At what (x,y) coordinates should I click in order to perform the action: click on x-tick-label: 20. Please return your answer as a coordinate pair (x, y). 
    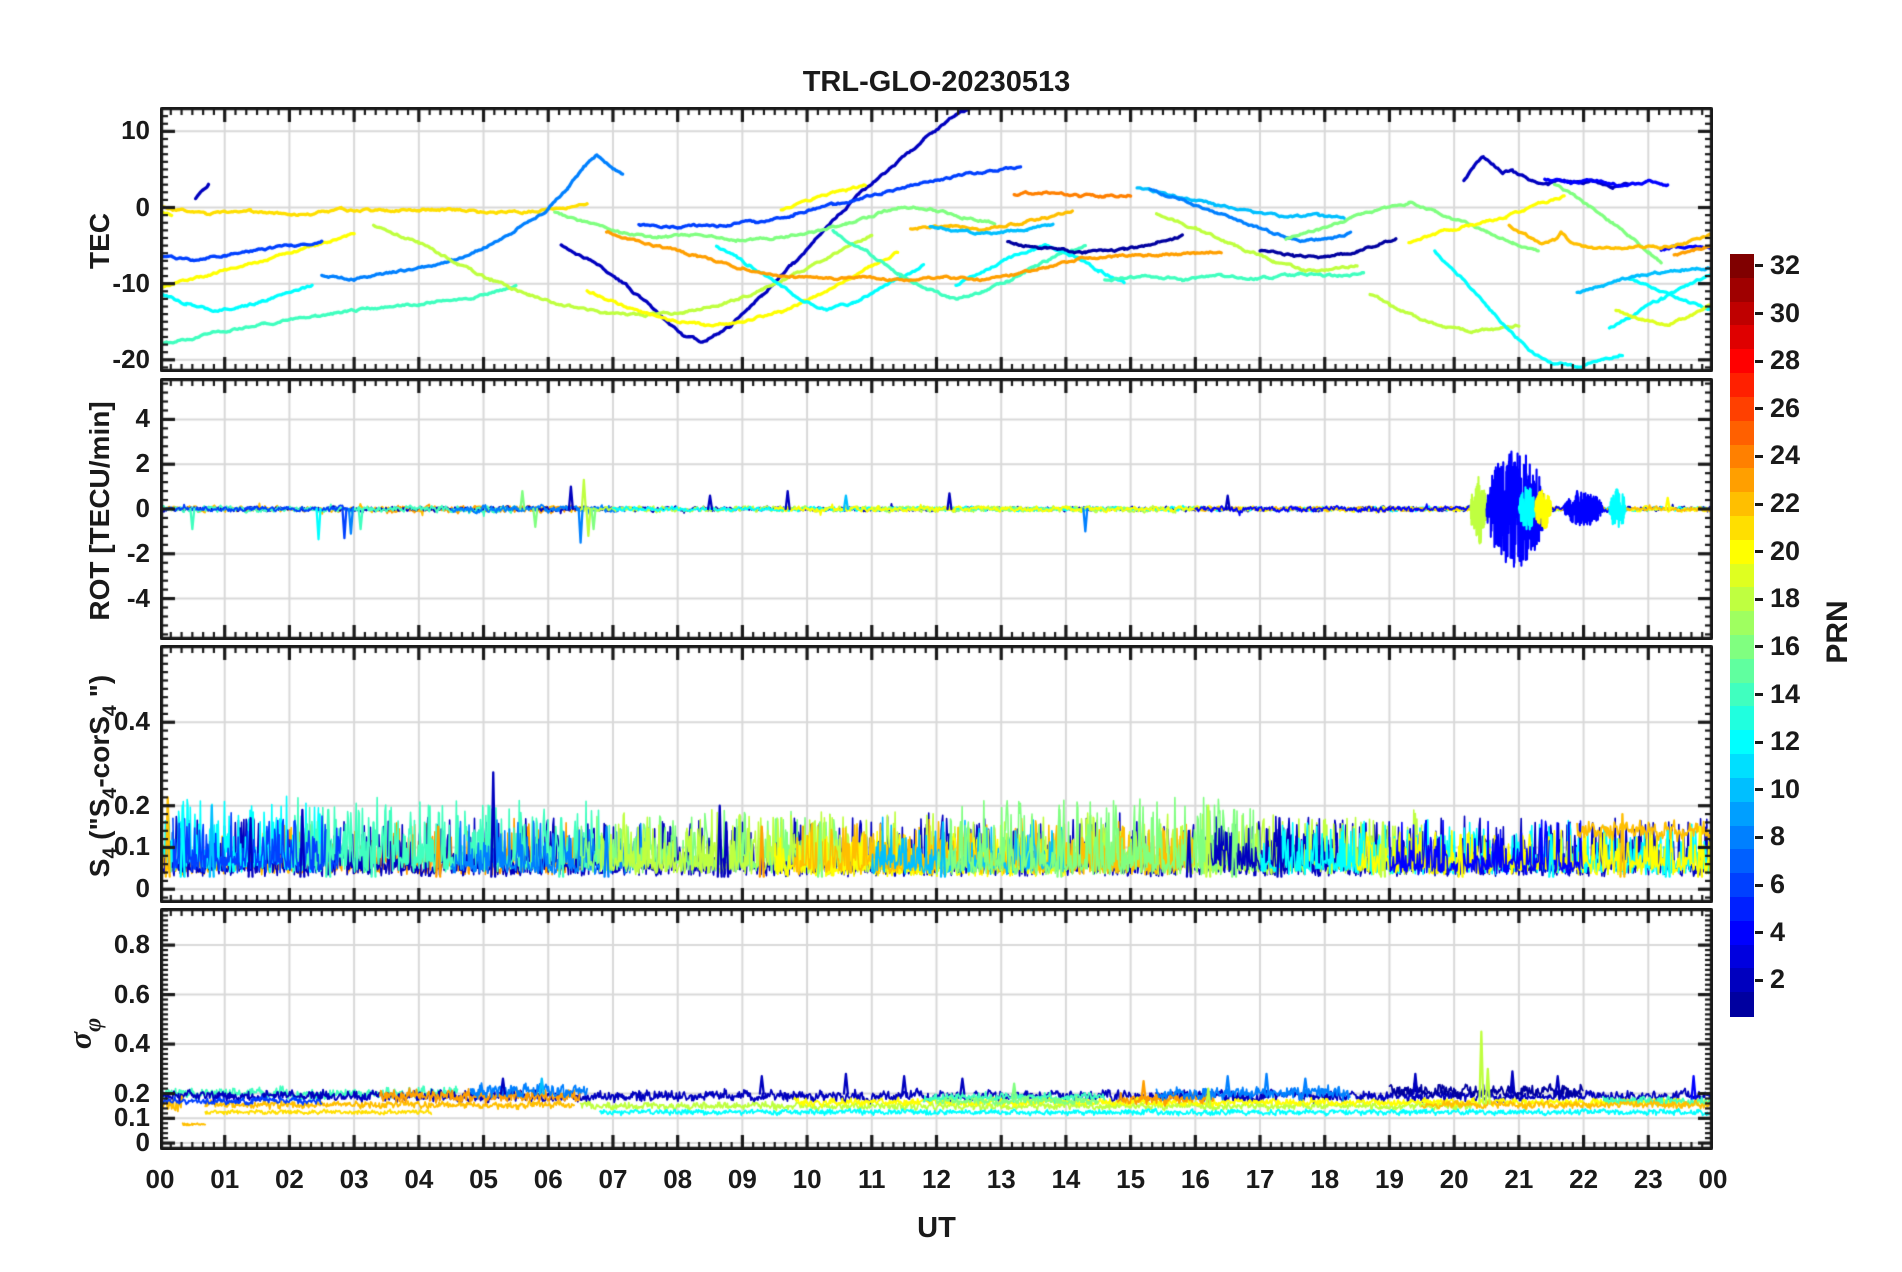
    Looking at the image, I should click on (1454, 1179).